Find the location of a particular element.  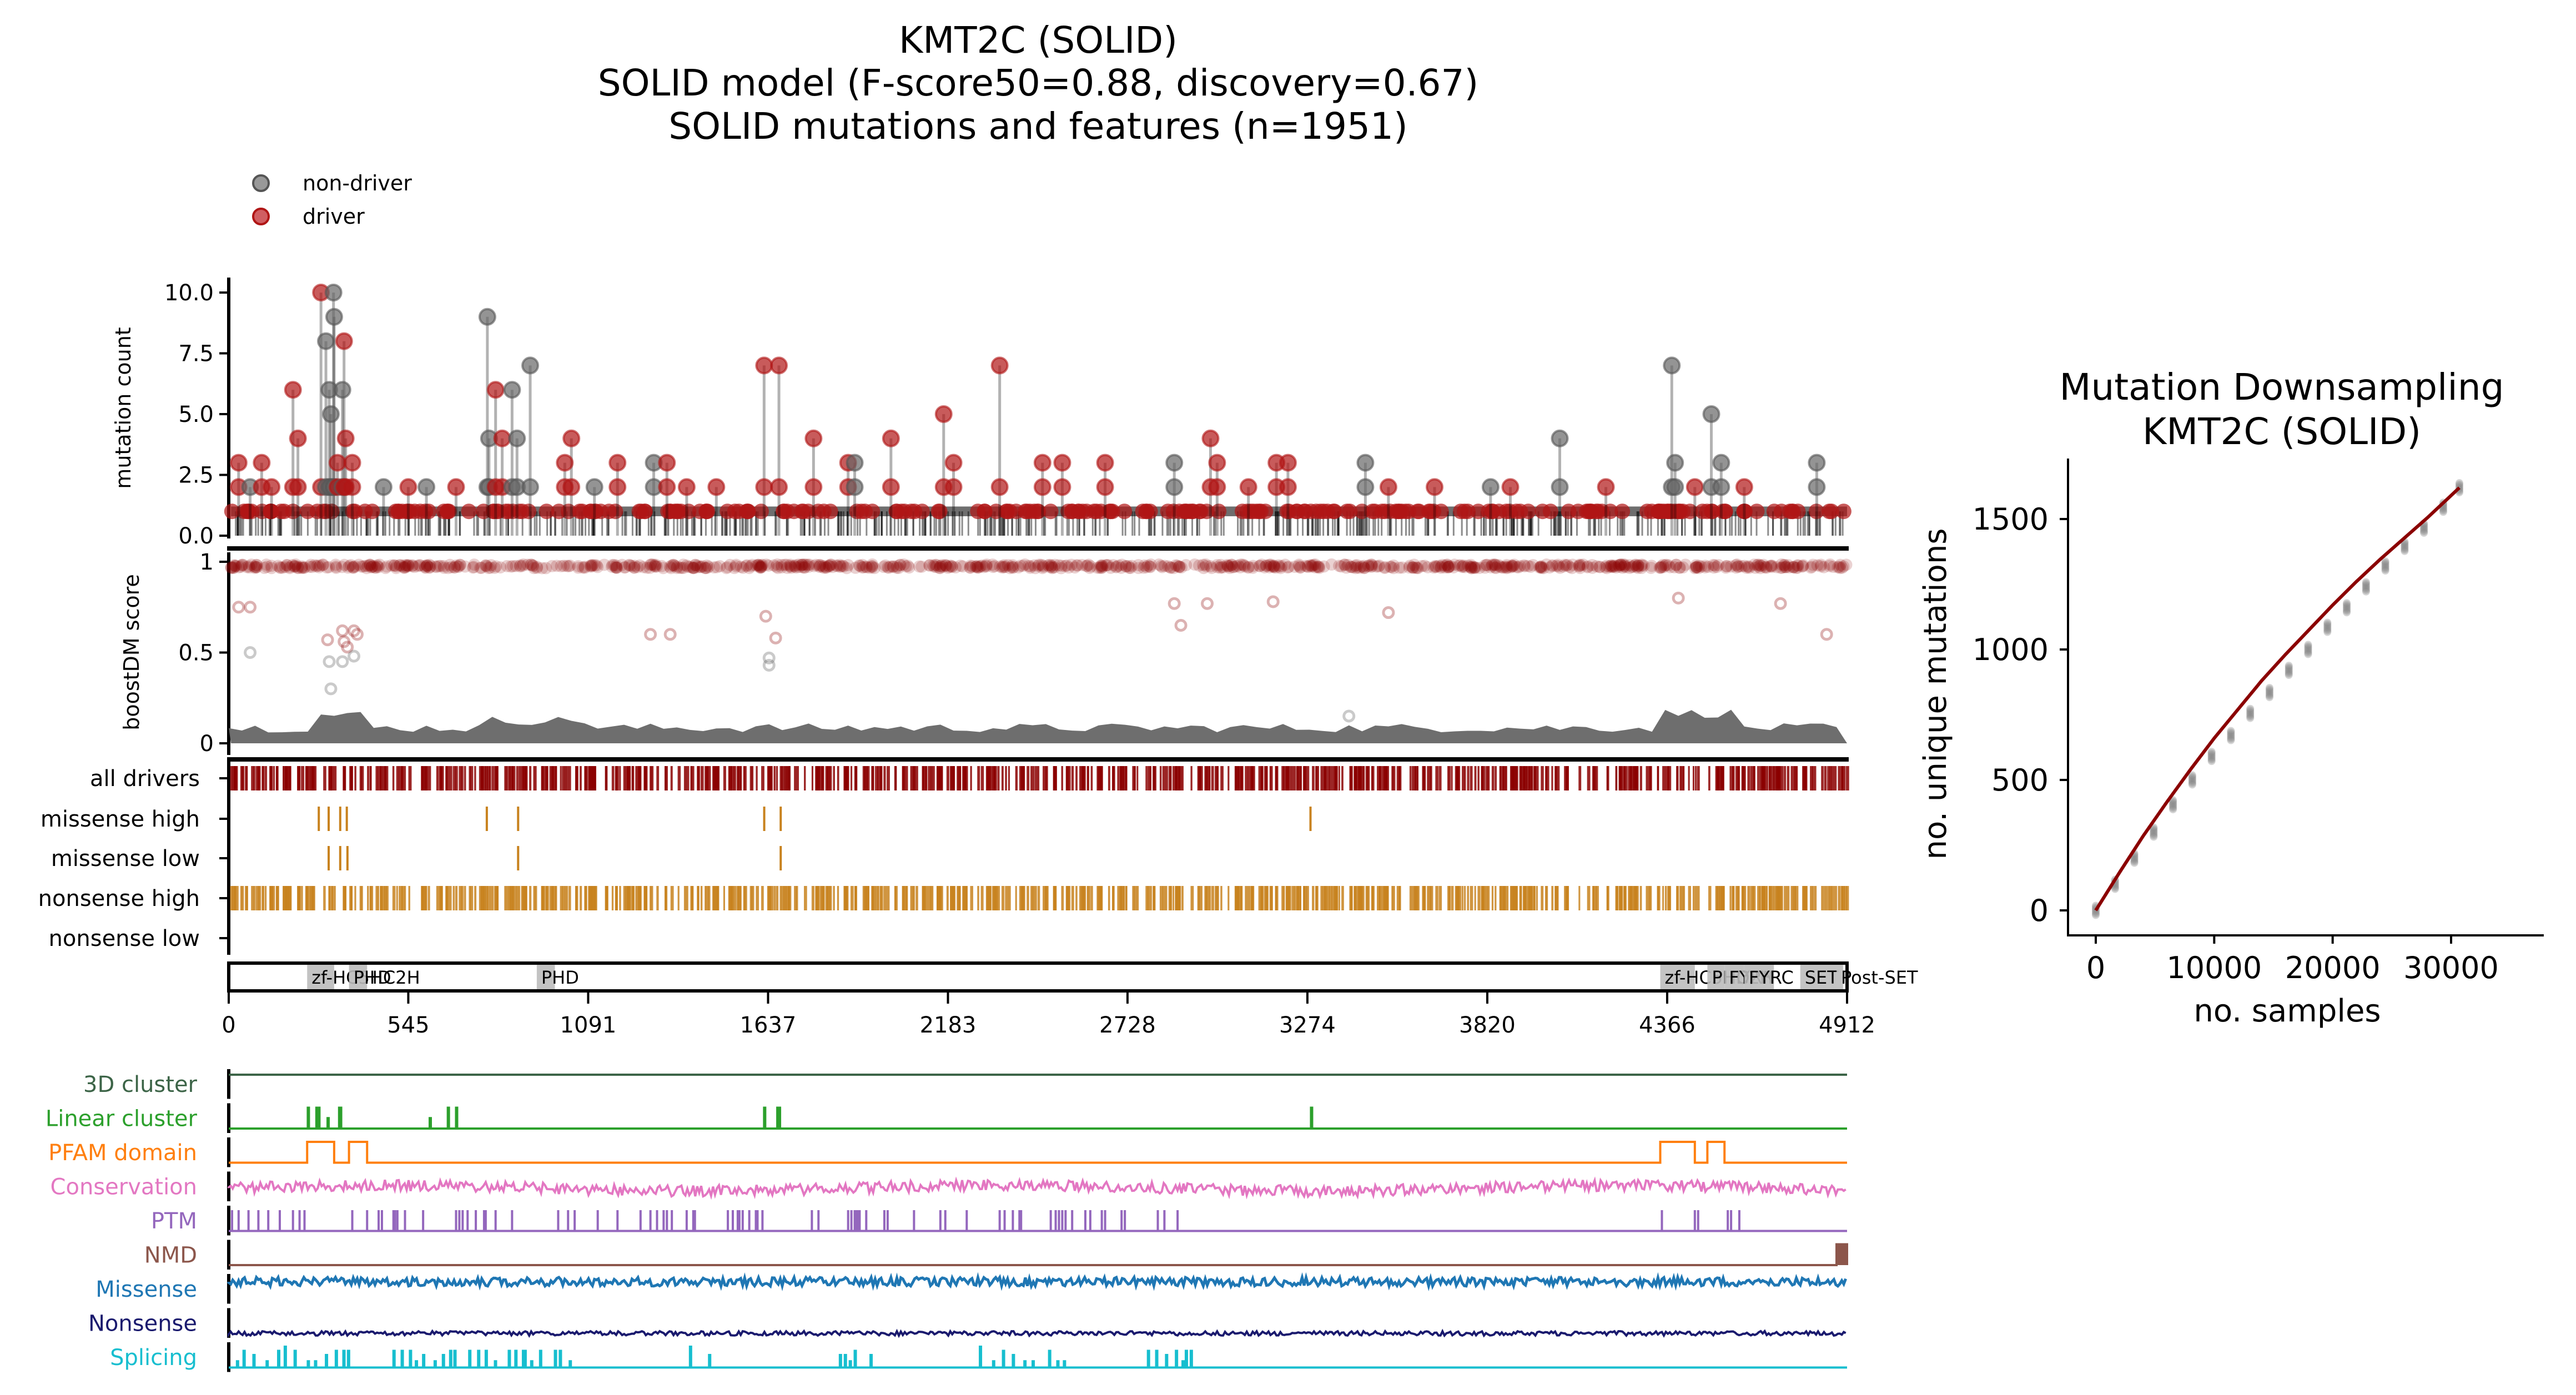

boostdm-driver-outlier is located at coordinates (238, 607).